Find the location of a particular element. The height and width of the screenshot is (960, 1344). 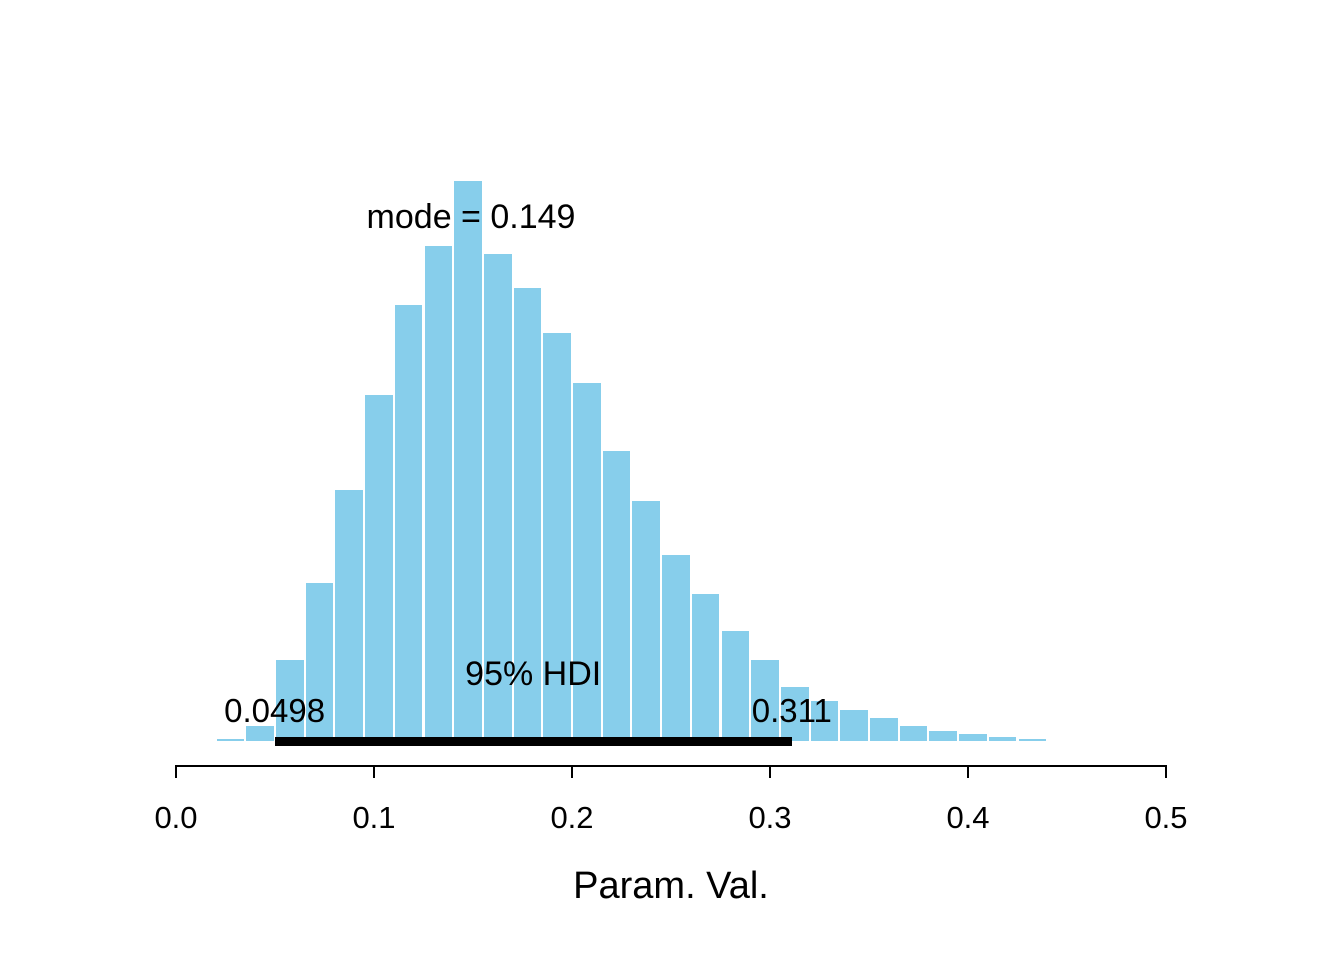

x-axis-line is located at coordinates (671, 766).